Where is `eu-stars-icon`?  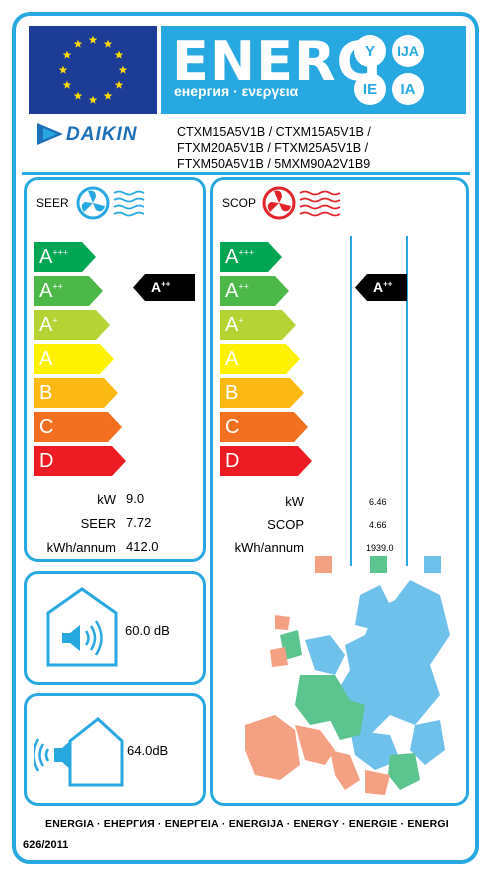 eu-stars-icon is located at coordinates (93, 69).